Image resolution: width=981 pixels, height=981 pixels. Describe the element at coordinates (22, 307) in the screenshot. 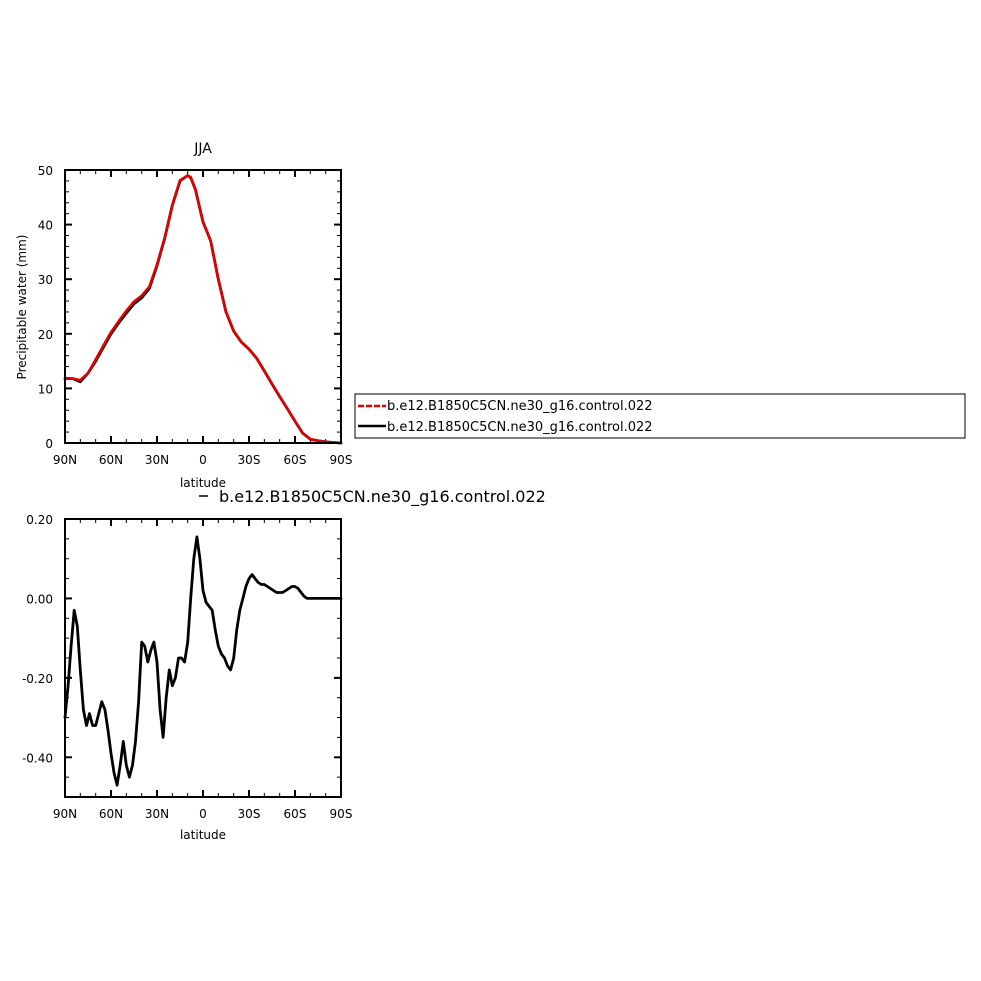

I see `y-axis-label: Precipitable water (mm)` at that location.